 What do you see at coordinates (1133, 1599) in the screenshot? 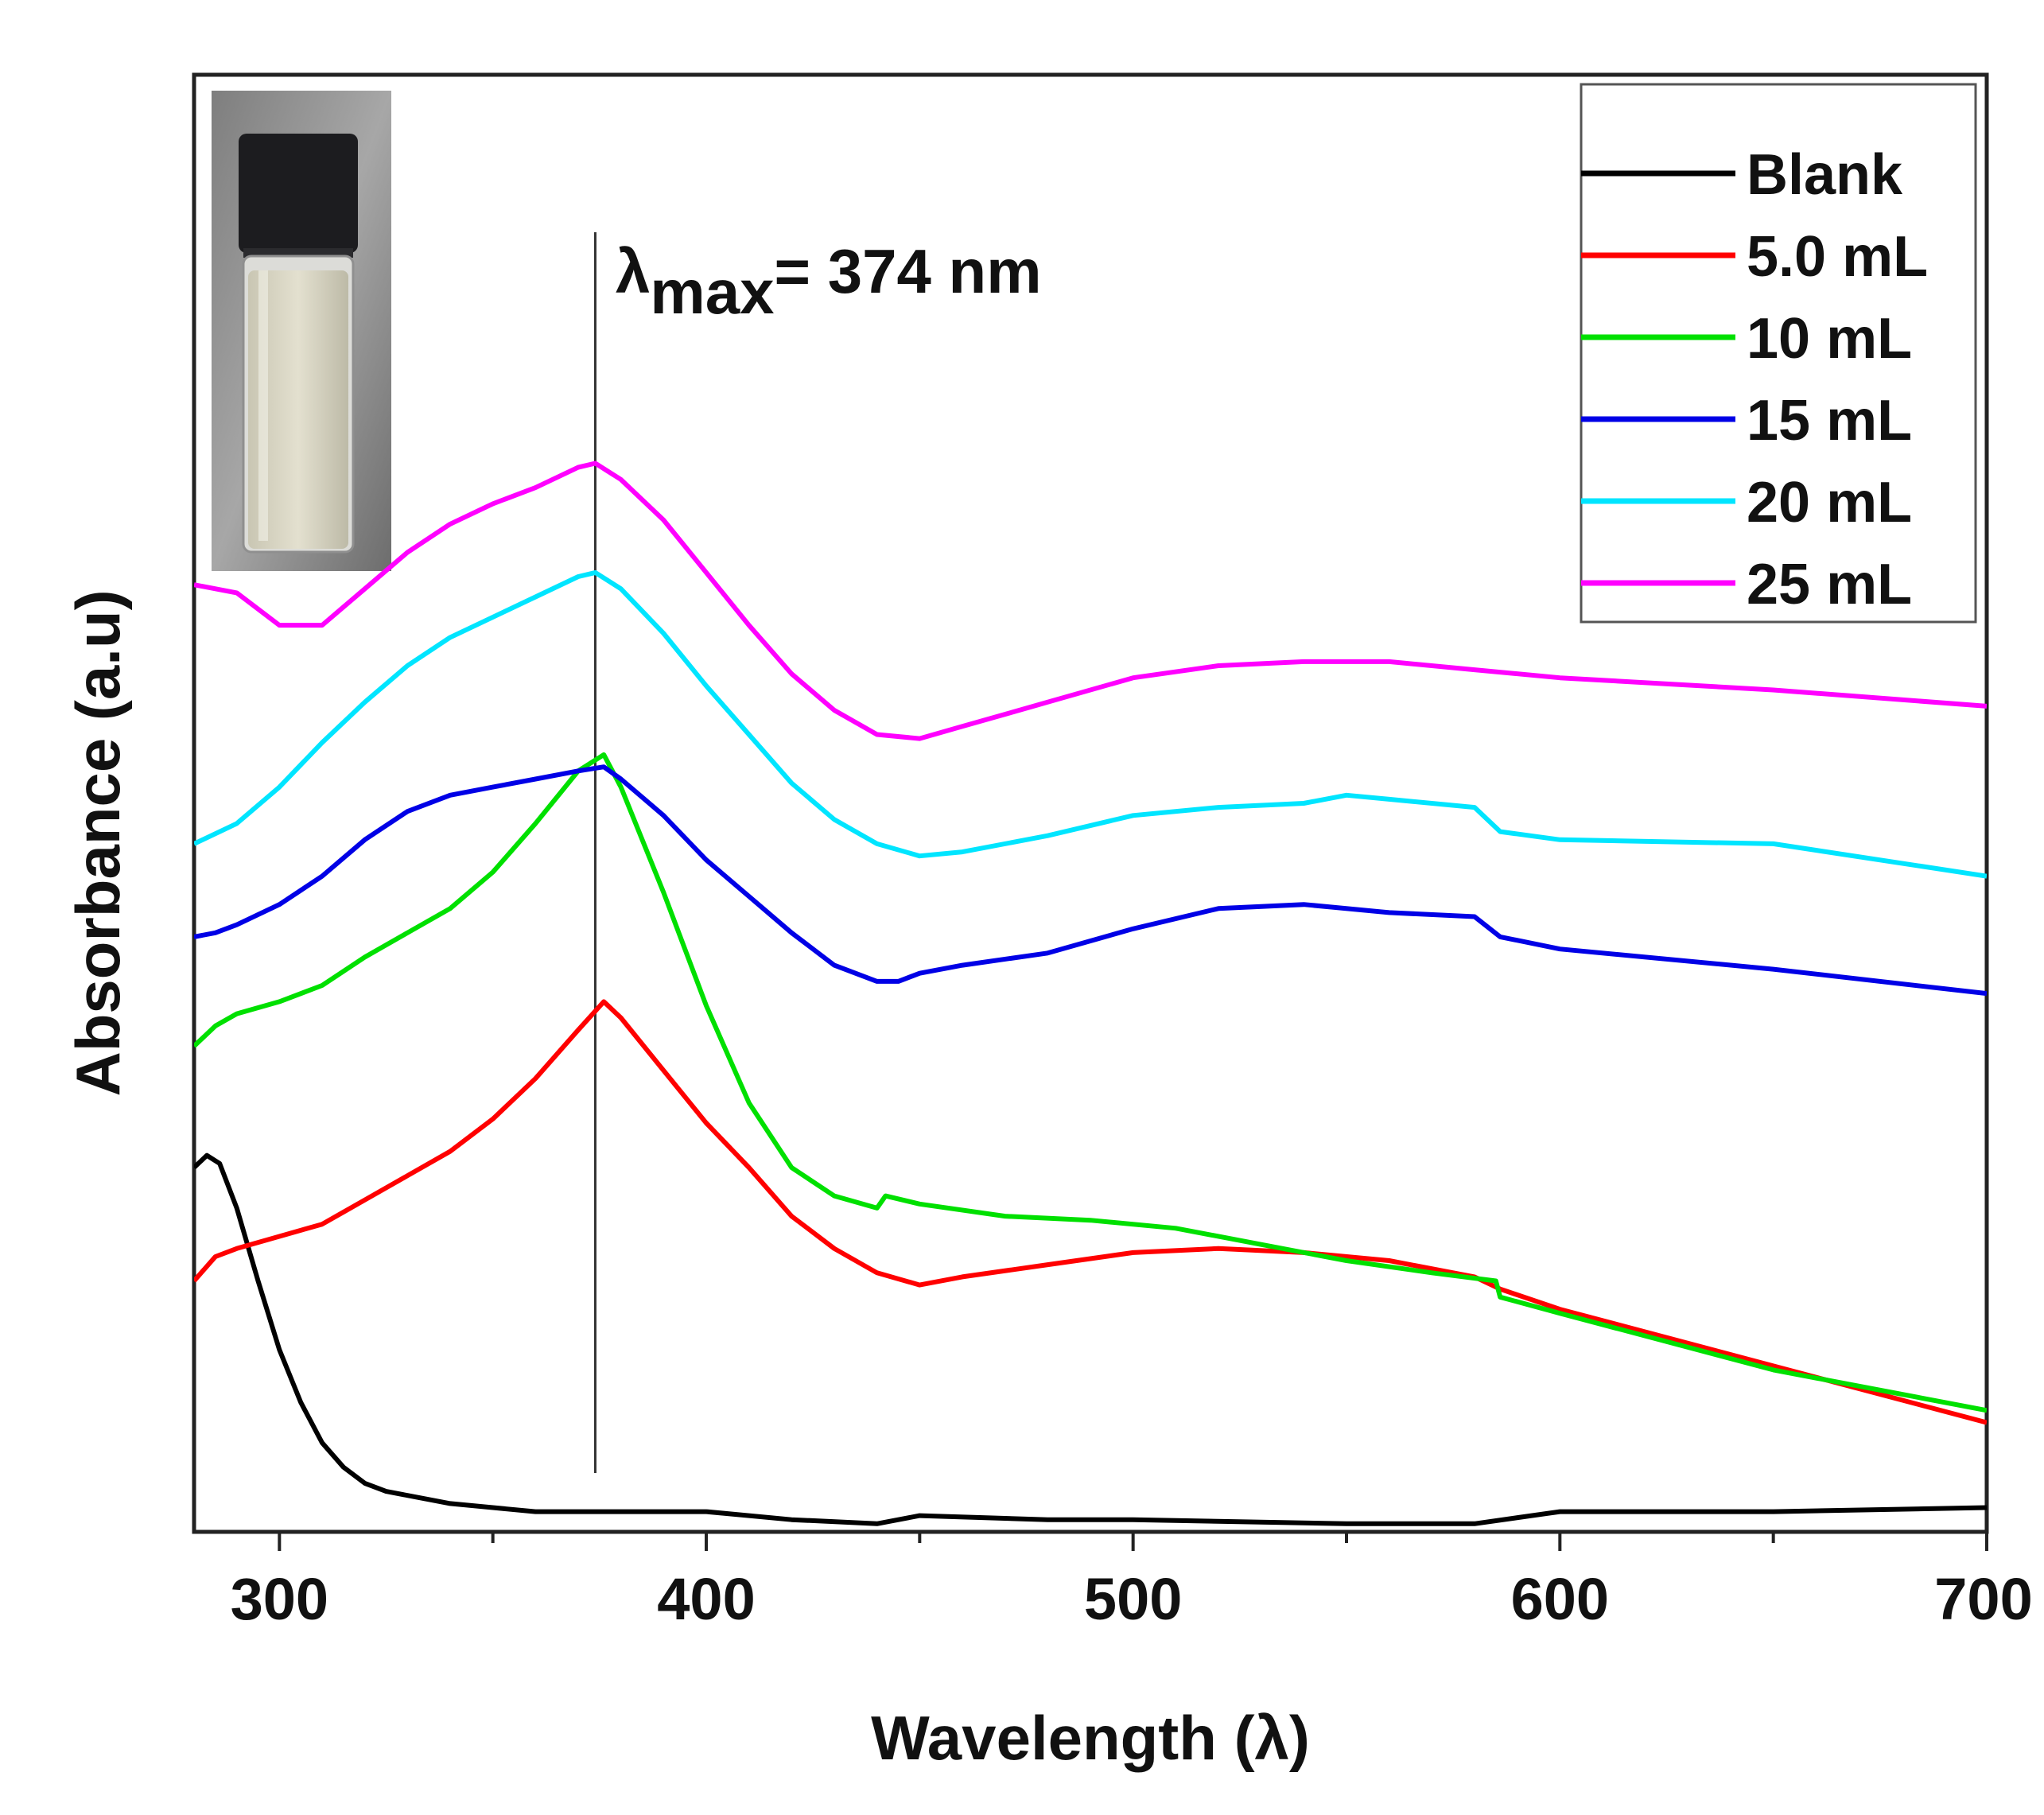
I see `x-tick-label: 500` at bounding box center [1133, 1599].